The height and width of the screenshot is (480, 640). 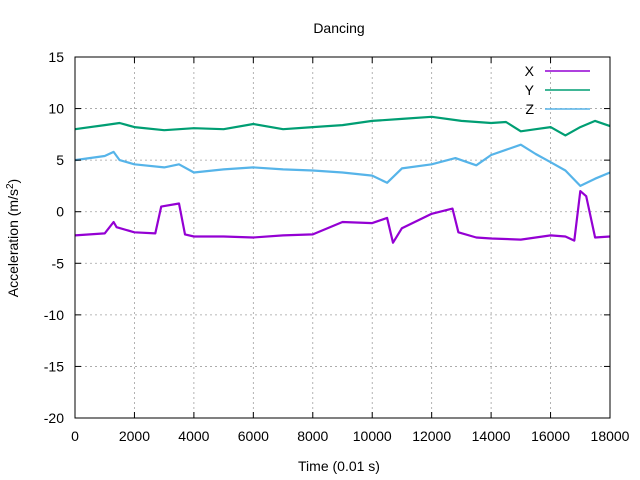 I want to click on series-line-y, so click(x=342, y=126).